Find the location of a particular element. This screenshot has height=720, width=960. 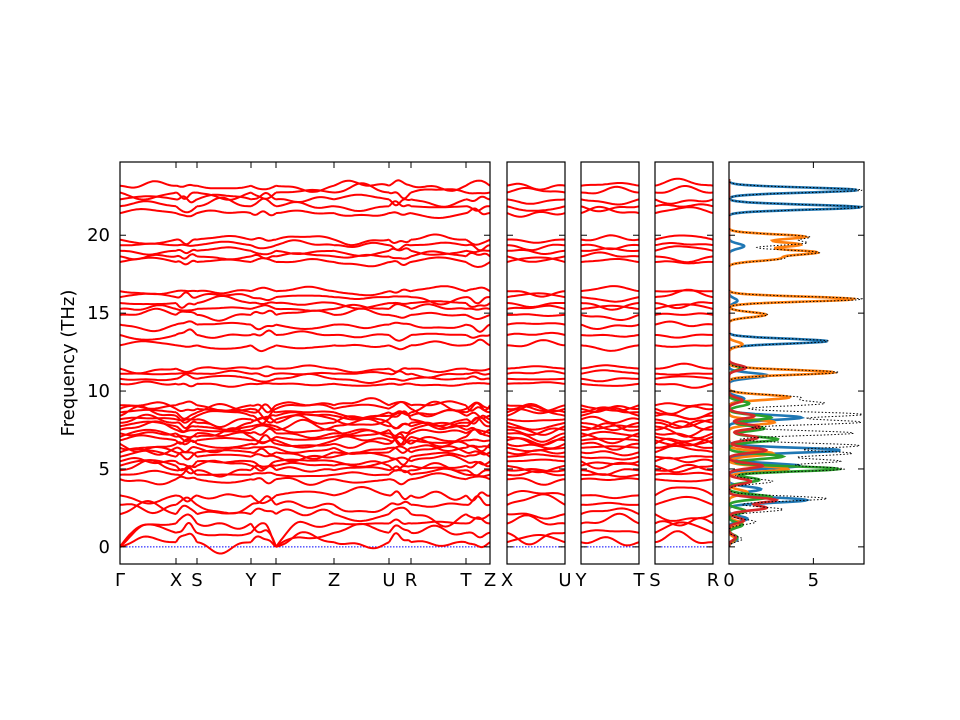

dos-panel is located at coordinates (796, 363).